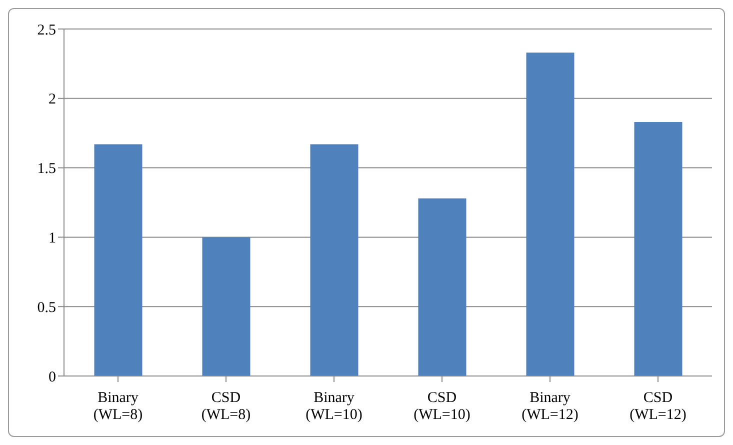 Image resolution: width=733 pixels, height=445 pixels. What do you see at coordinates (334, 406) in the screenshot?
I see `x-tick-label: Binary (WL=10)` at bounding box center [334, 406].